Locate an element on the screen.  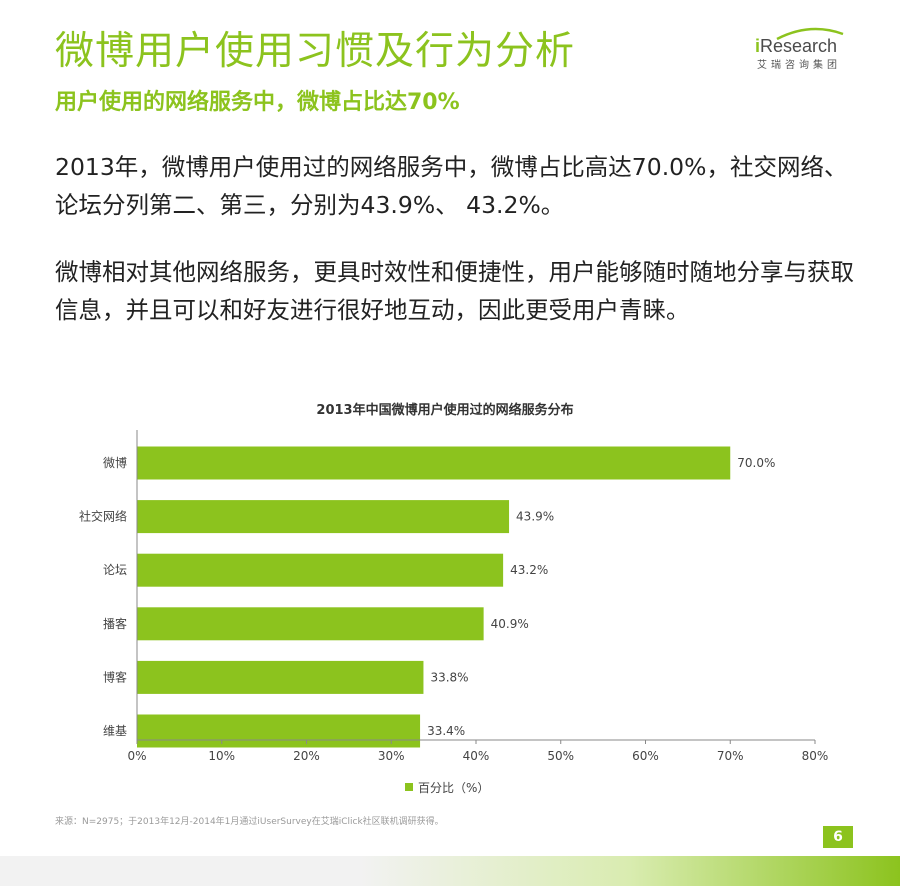
category-label: 博客 is located at coordinates (115, 676).